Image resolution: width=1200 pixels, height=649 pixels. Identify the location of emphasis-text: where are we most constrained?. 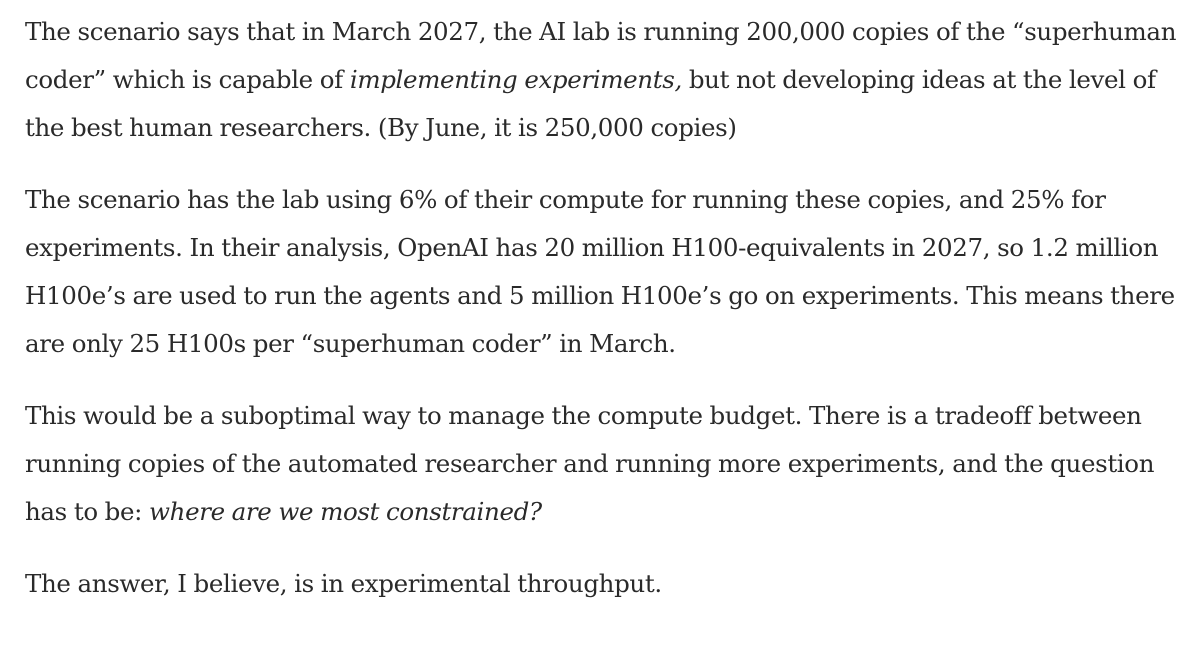
(345, 511).